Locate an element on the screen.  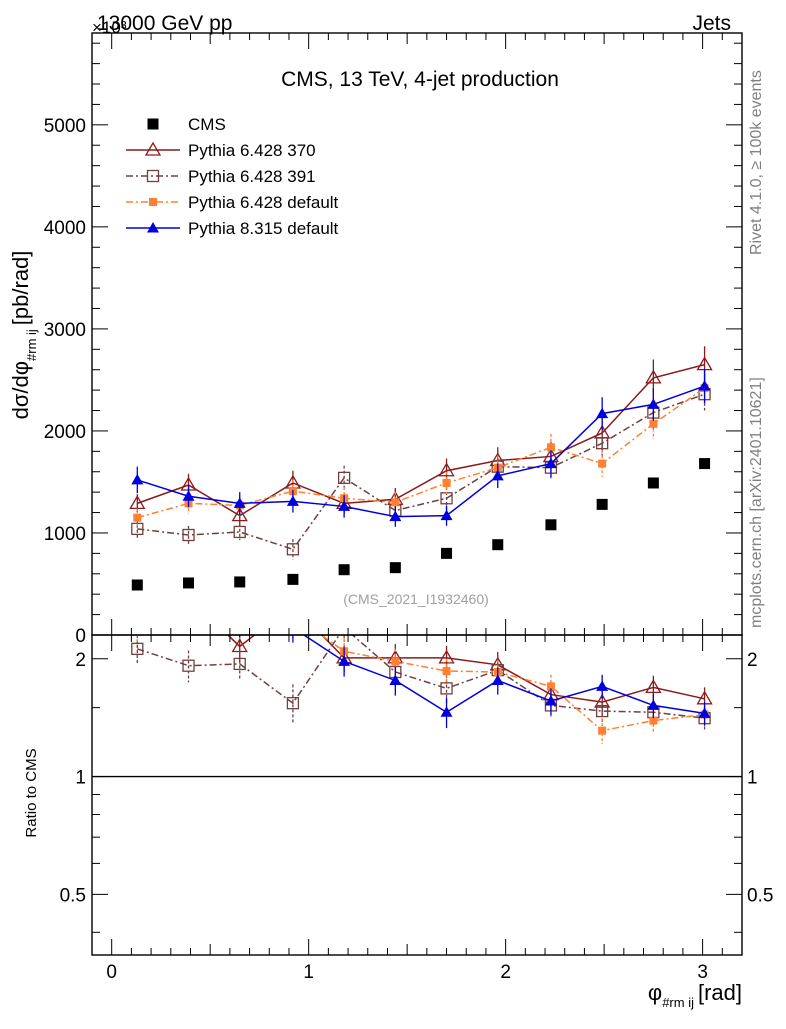
x-tick-label: 3 is located at coordinates (702, 972).